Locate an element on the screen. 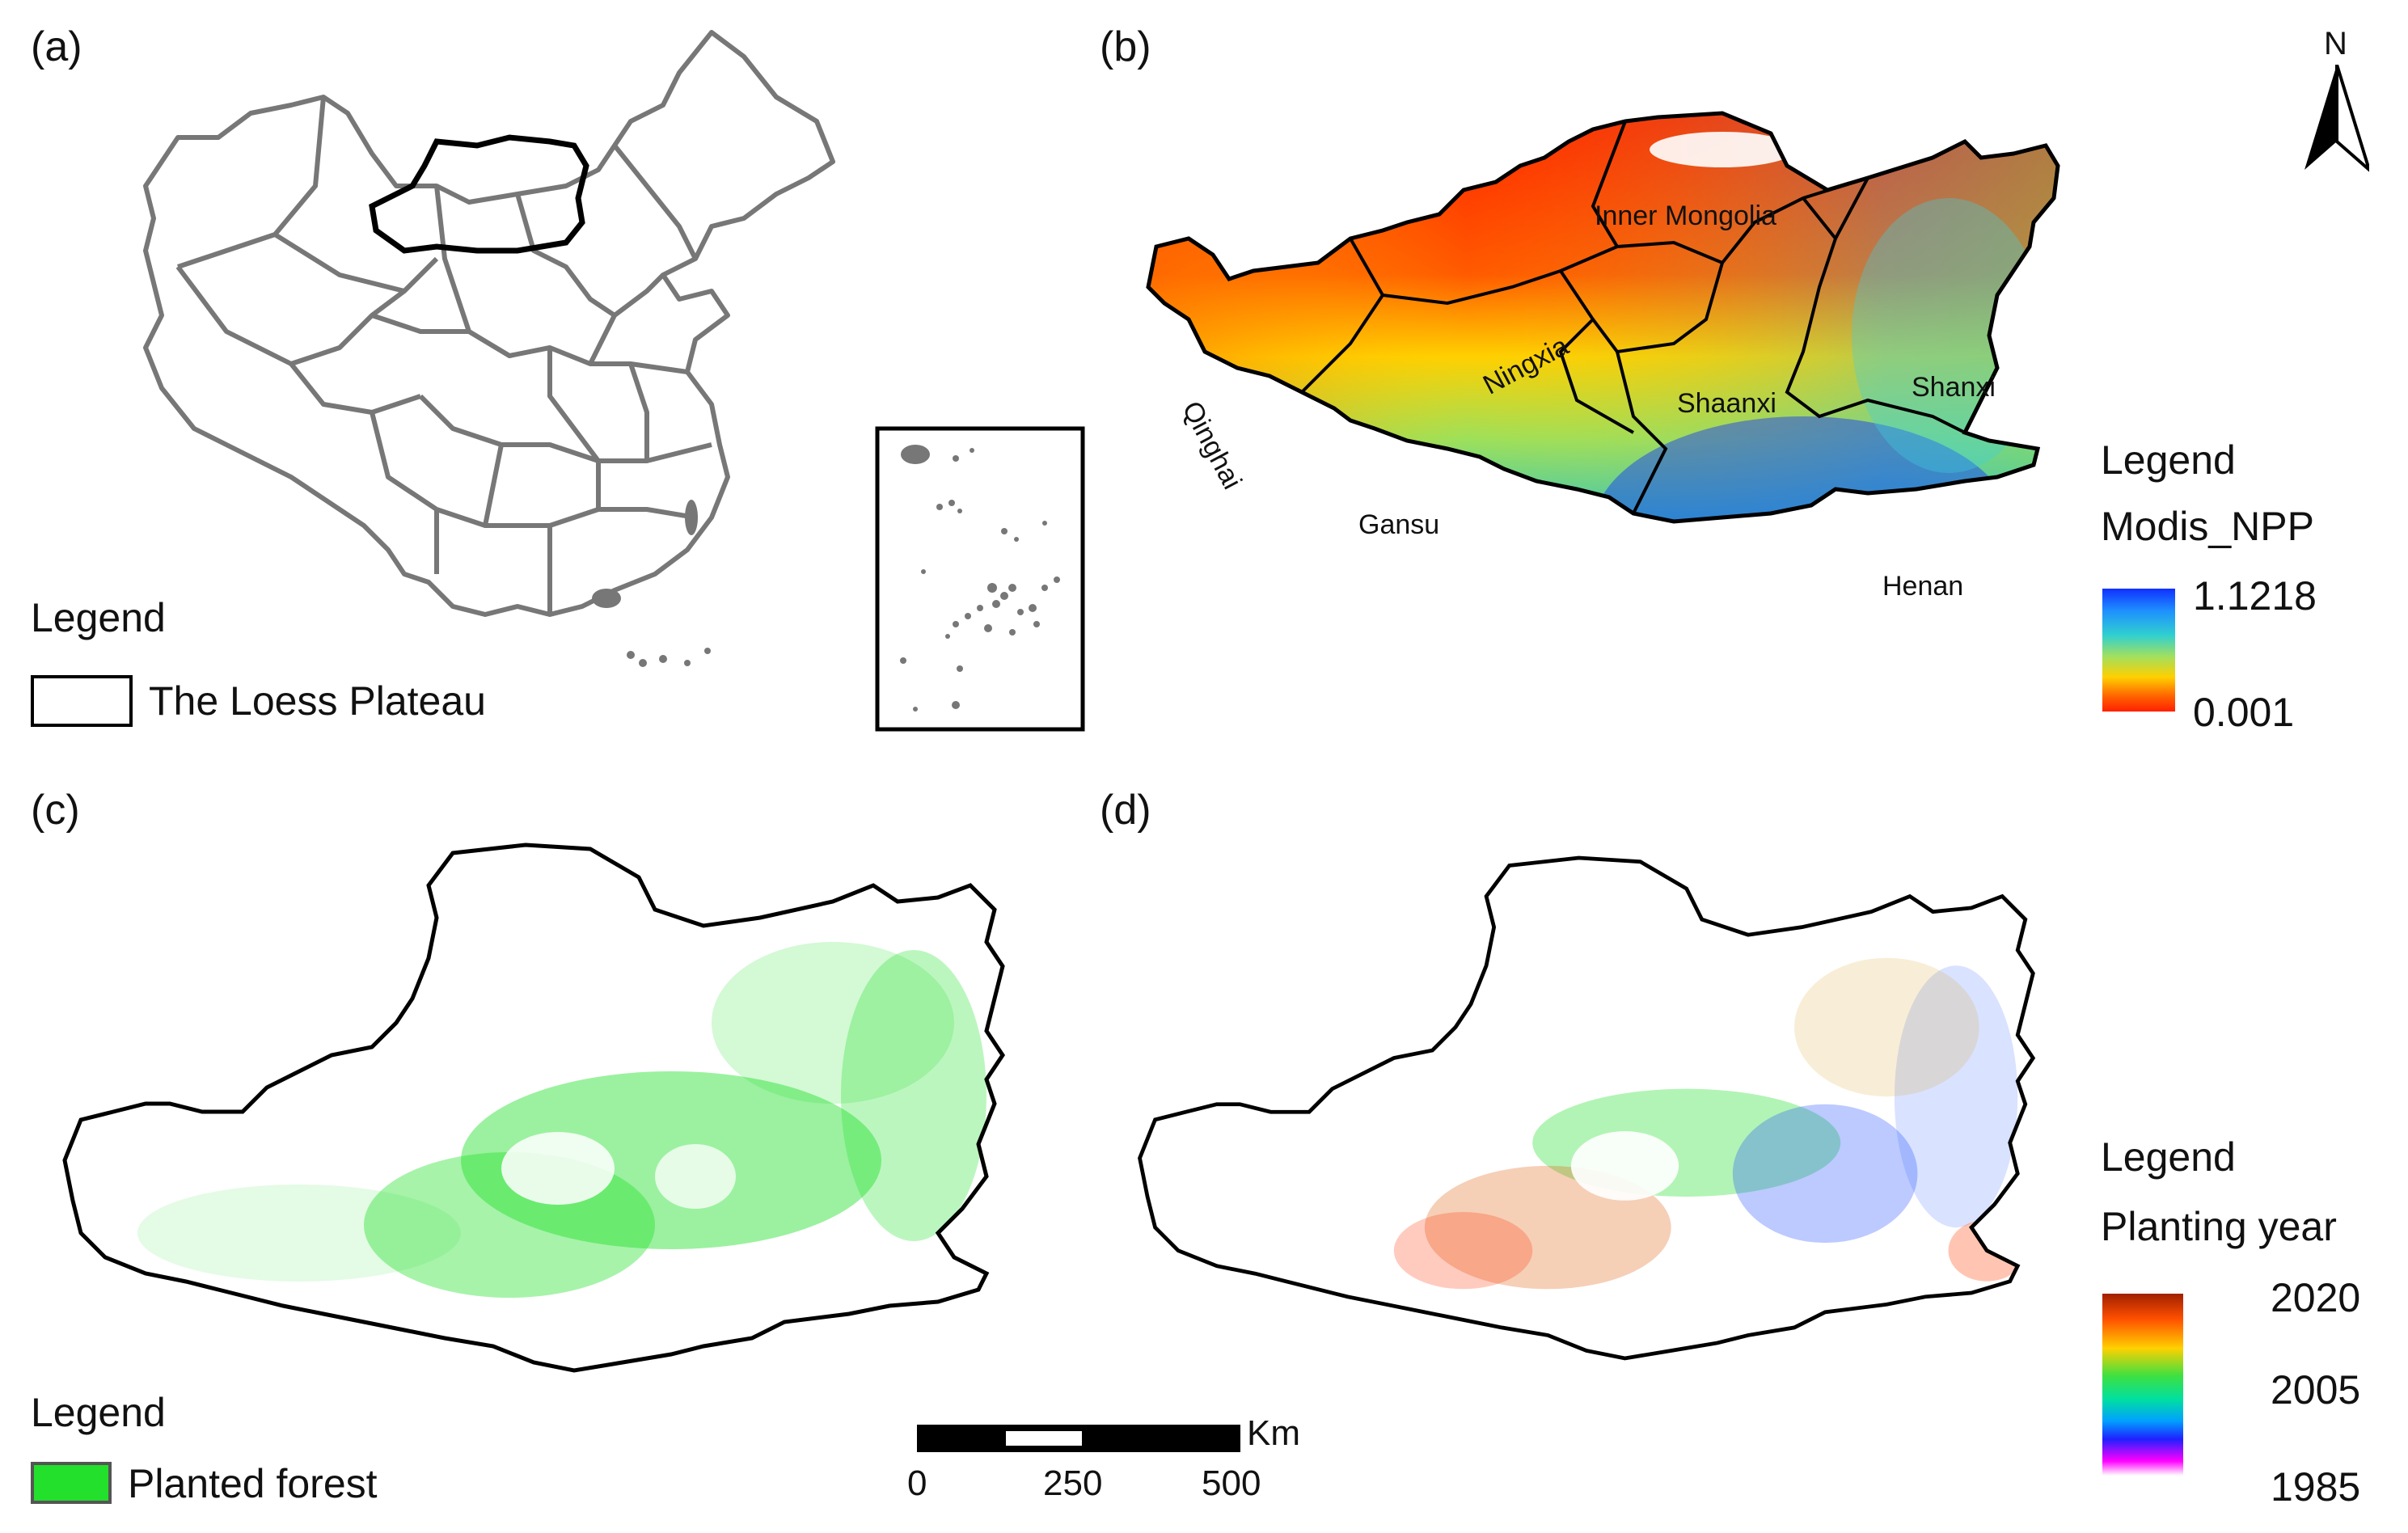 The height and width of the screenshot is (1533, 2408). province-label-henan: Henan is located at coordinates (1923, 586).